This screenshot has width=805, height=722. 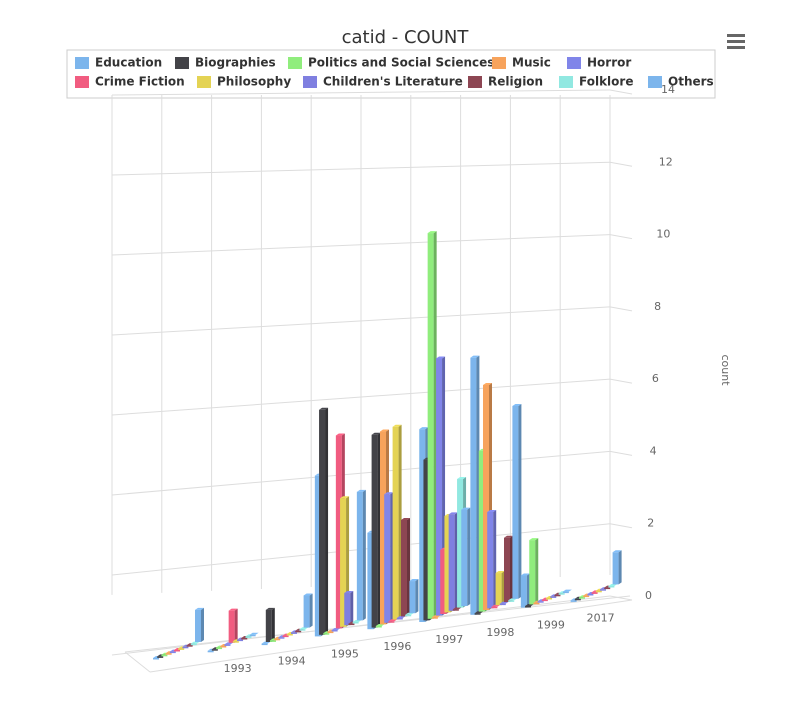 I want to click on legend-item: Children's Literature, so click(x=383, y=82).